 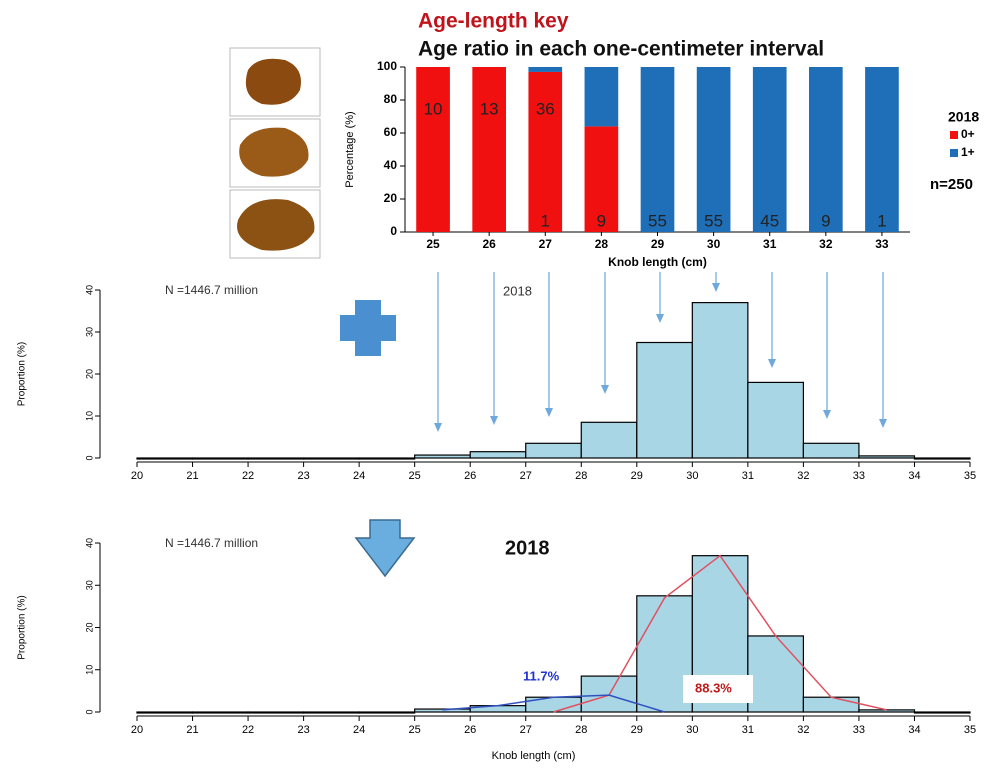 What do you see at coordinates (954, 135) in the screenshot?
I see `legend-swatch` at bounding box center [954, 135].